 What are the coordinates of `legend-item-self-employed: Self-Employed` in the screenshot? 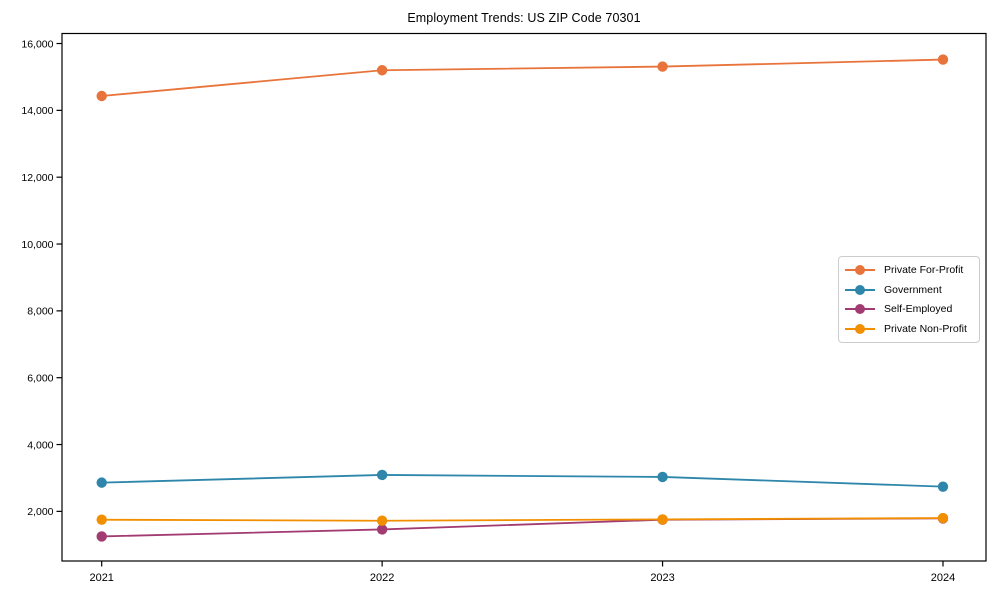 It's located at (909, 310).